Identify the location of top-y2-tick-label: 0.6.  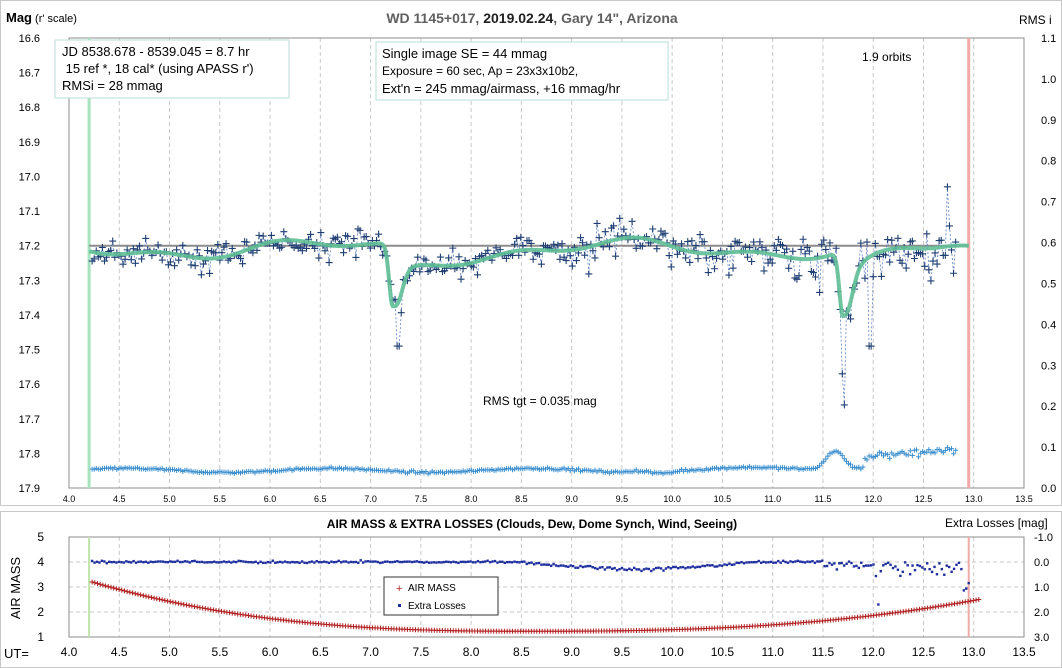
(1048, 244).